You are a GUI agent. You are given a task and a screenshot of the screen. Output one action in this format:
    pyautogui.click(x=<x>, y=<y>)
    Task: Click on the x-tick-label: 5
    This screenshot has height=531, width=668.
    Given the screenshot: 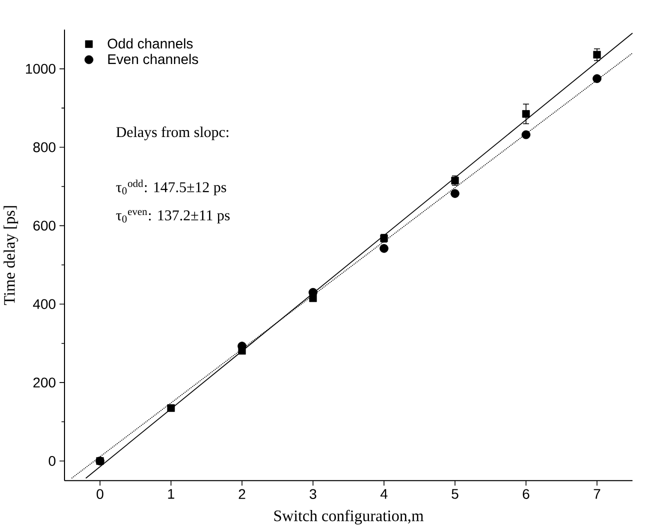 What is the action you would take?
    pyautogui.click(x=455, y=494)
    